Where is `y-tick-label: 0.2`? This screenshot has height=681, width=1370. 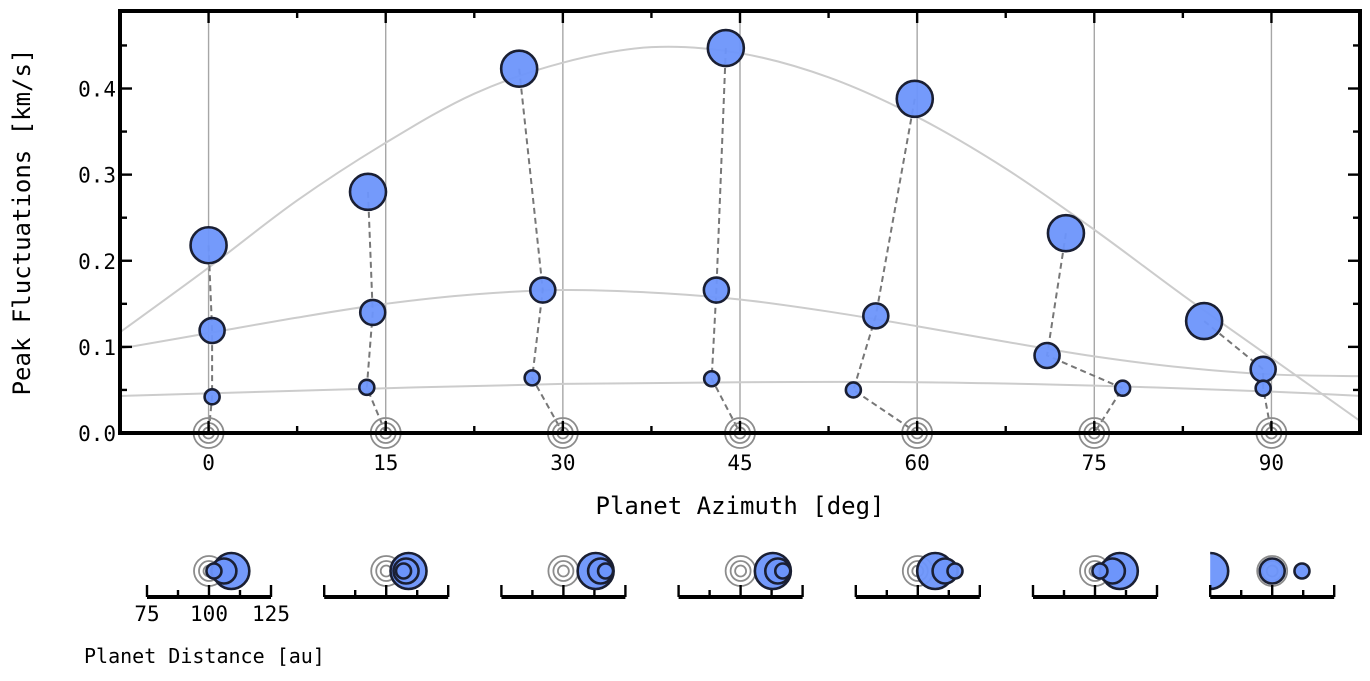
y-tick-label: 0.2 is located at coordinates (97, 262).